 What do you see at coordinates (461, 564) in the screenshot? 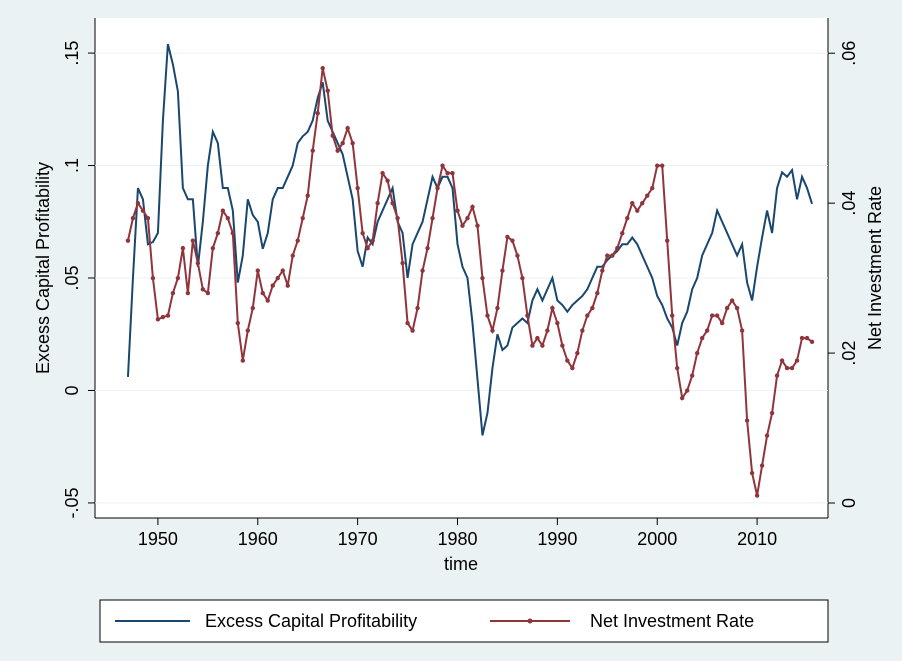
I see `x-axis-title: time` at bounding box center [461, 564].